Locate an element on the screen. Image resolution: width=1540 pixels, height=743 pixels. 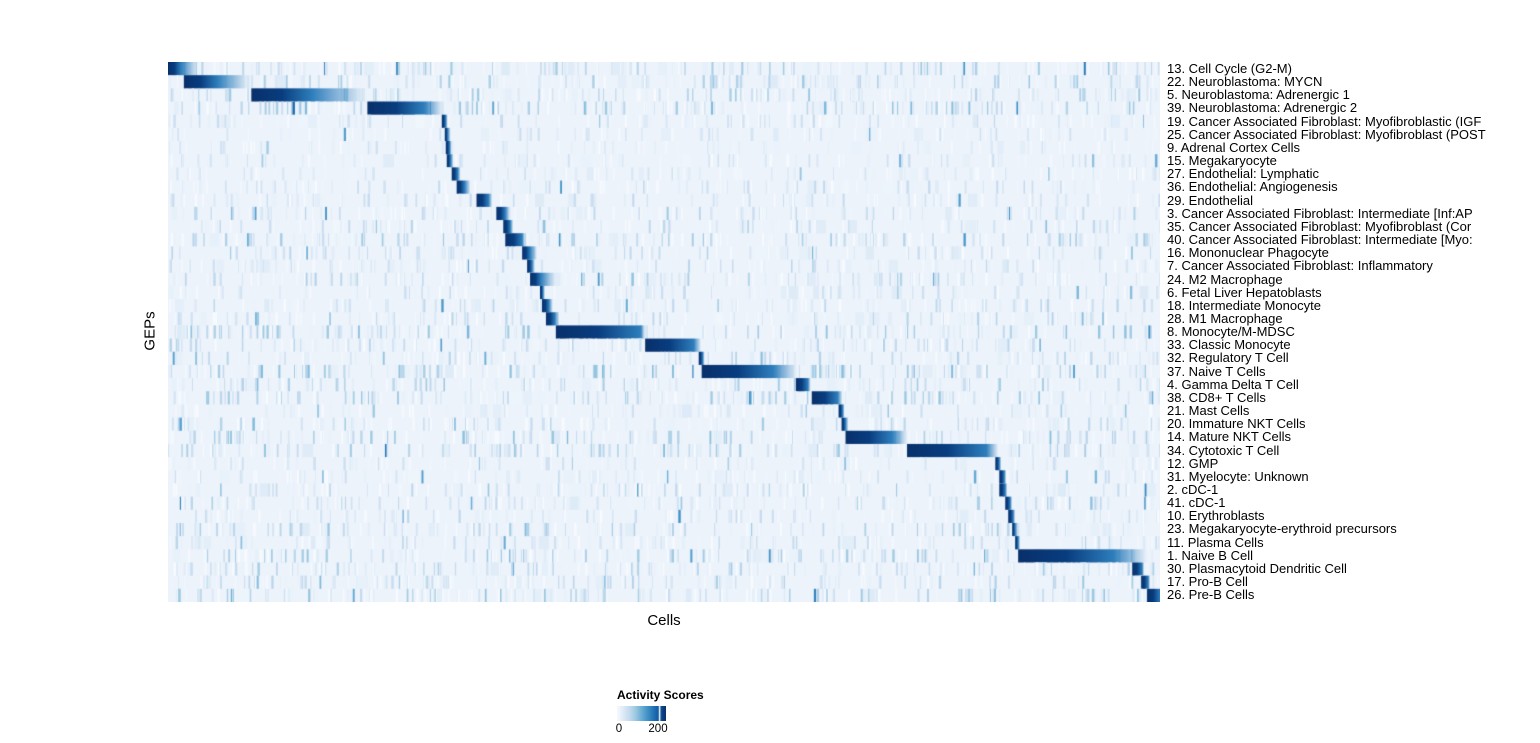
y-axis-label: GEPs is located at coordinates (150, 331).